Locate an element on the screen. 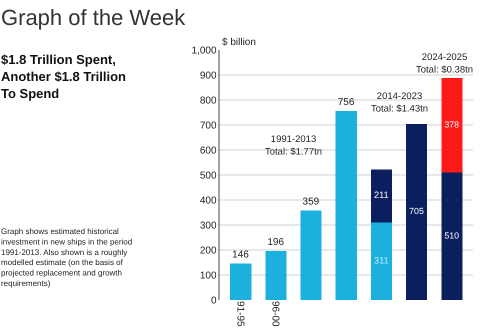 The image size is (487, 336). y-tick-label: 500 is located at coordinates (209, 176).